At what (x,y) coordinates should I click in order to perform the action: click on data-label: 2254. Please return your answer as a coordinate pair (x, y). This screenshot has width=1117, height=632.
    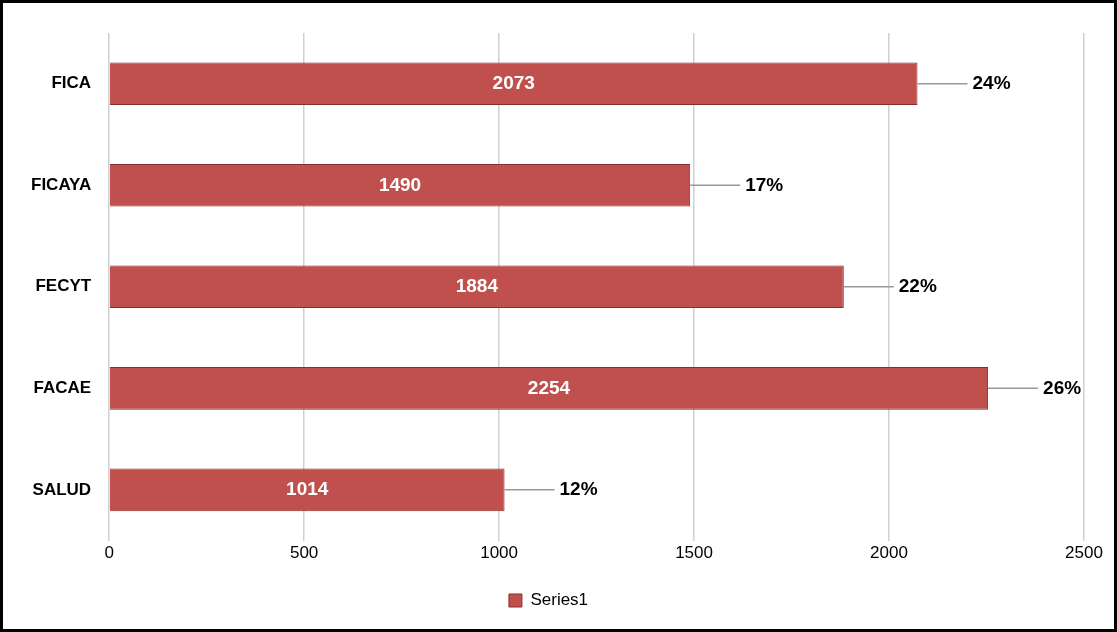
    Looking at the image, I should click on (549, 387).